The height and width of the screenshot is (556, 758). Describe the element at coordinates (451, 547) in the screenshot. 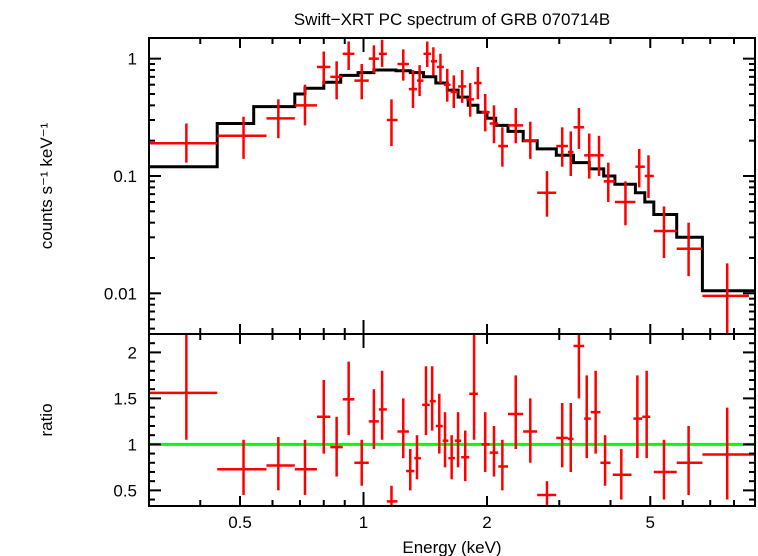

I see `x-axis-label: Energy (keV)` at that location.